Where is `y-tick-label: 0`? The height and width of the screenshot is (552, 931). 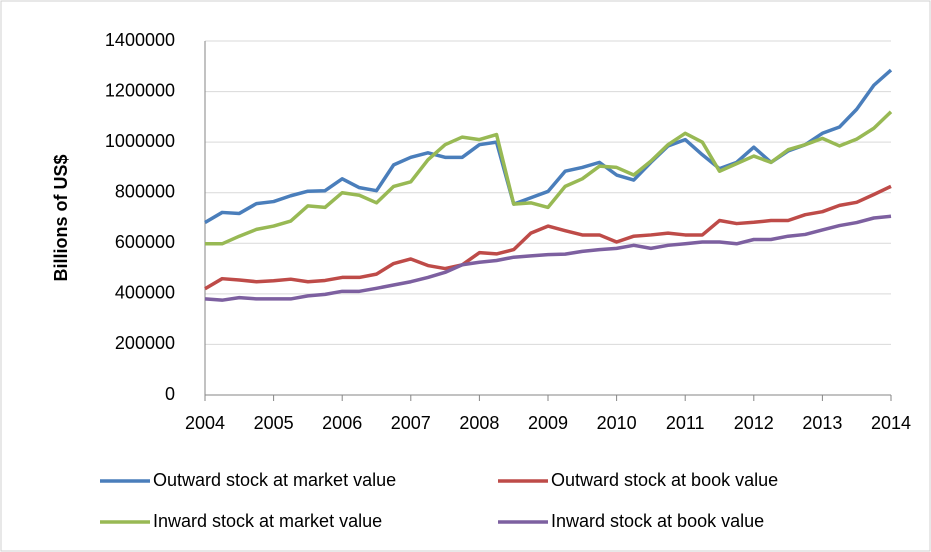 y-tick-label: 0 is located at coordinates (170, 394).